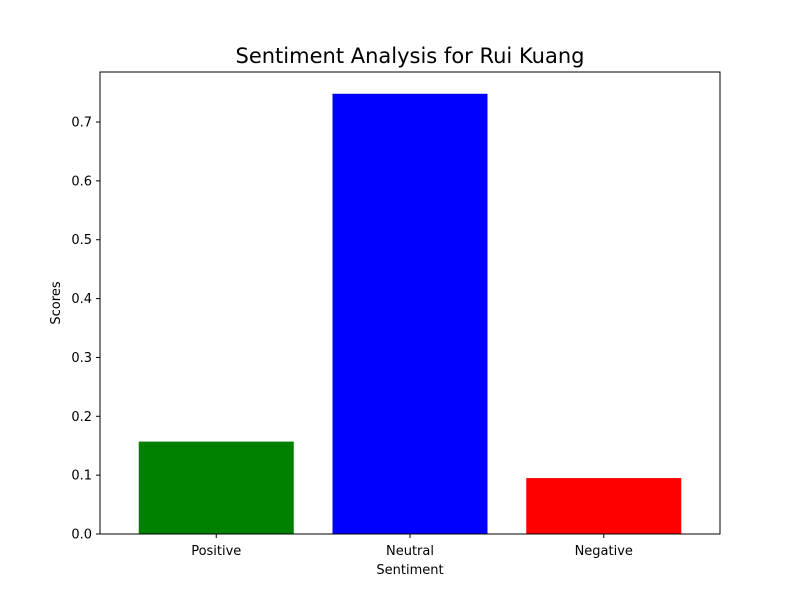  What do you see at coordinates (216, 487) in the screenshot?
I see `bar-positive` at bounding box center [216, 487].